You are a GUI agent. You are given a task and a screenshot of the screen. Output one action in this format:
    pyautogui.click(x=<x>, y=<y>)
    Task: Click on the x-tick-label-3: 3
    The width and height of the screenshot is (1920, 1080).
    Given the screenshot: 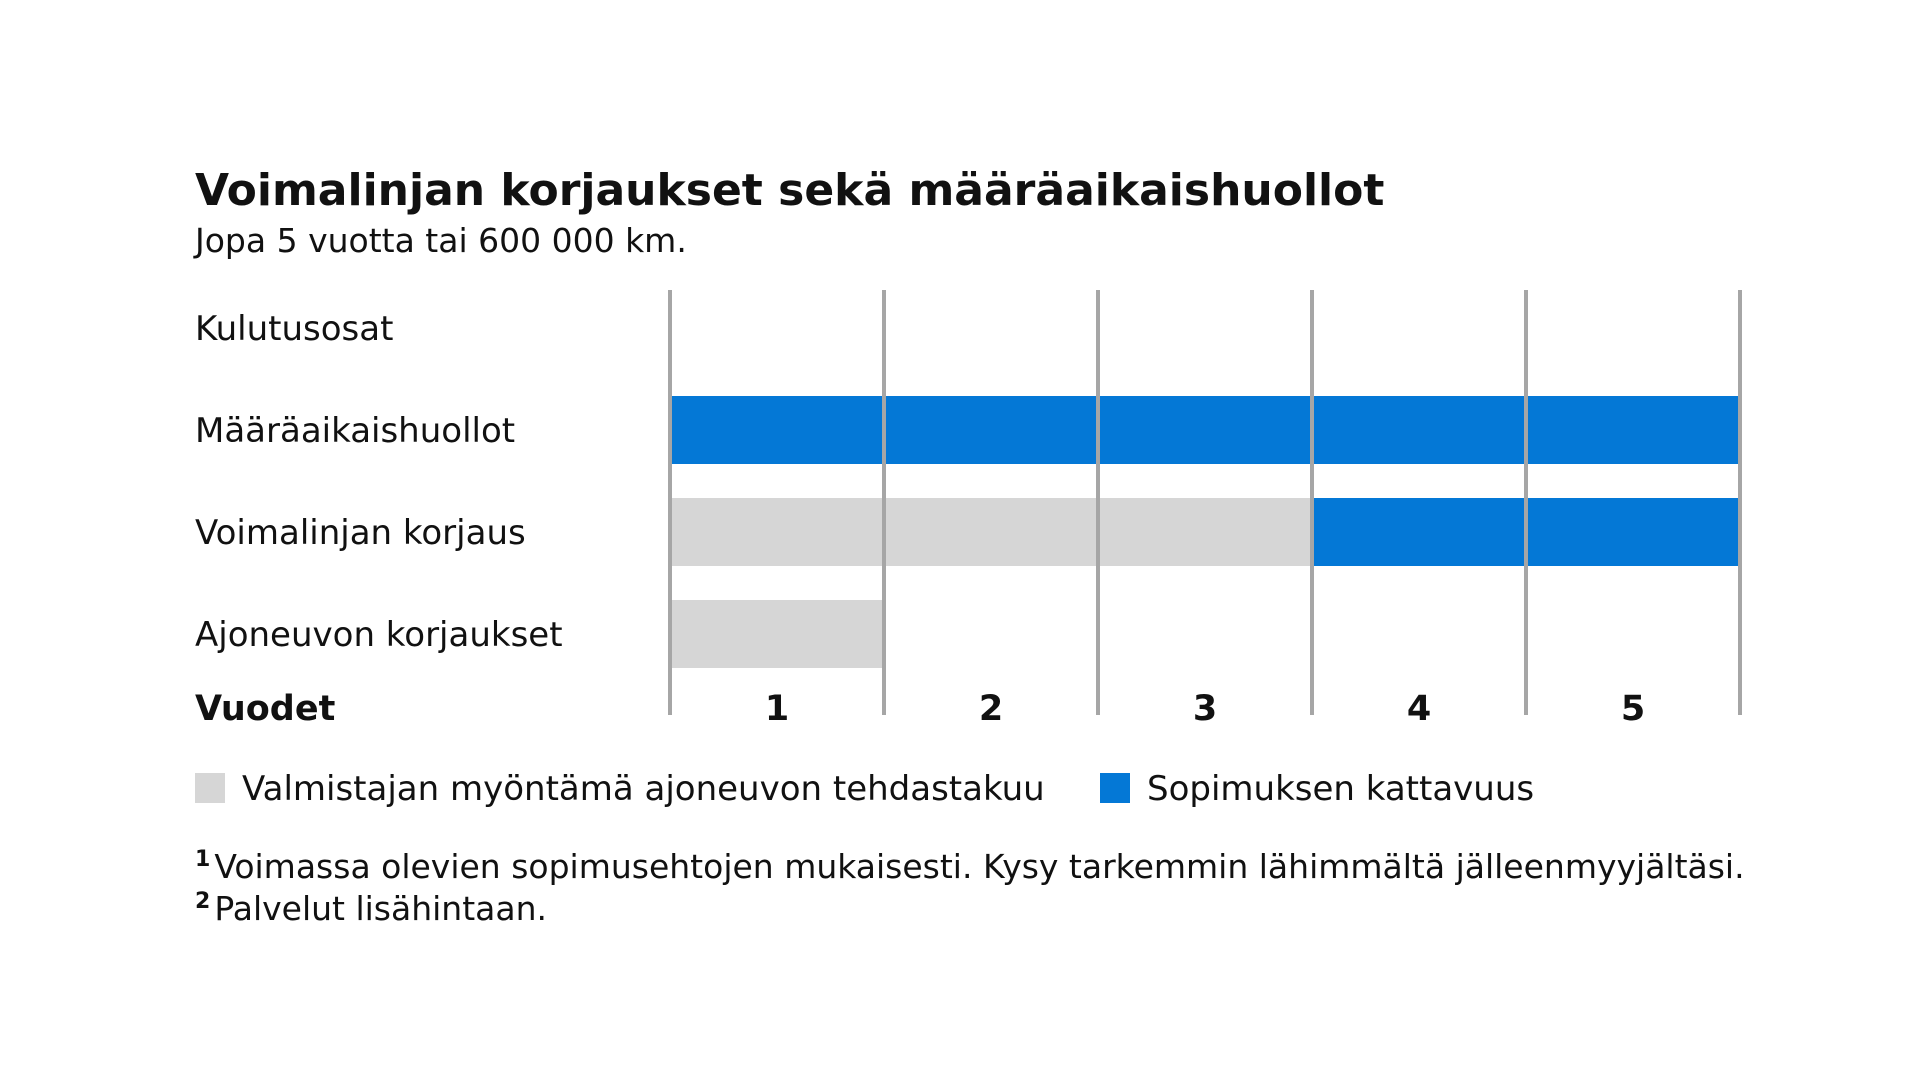 What is the action you would take?
    pyautogui.click(x=1205, y=709)
    